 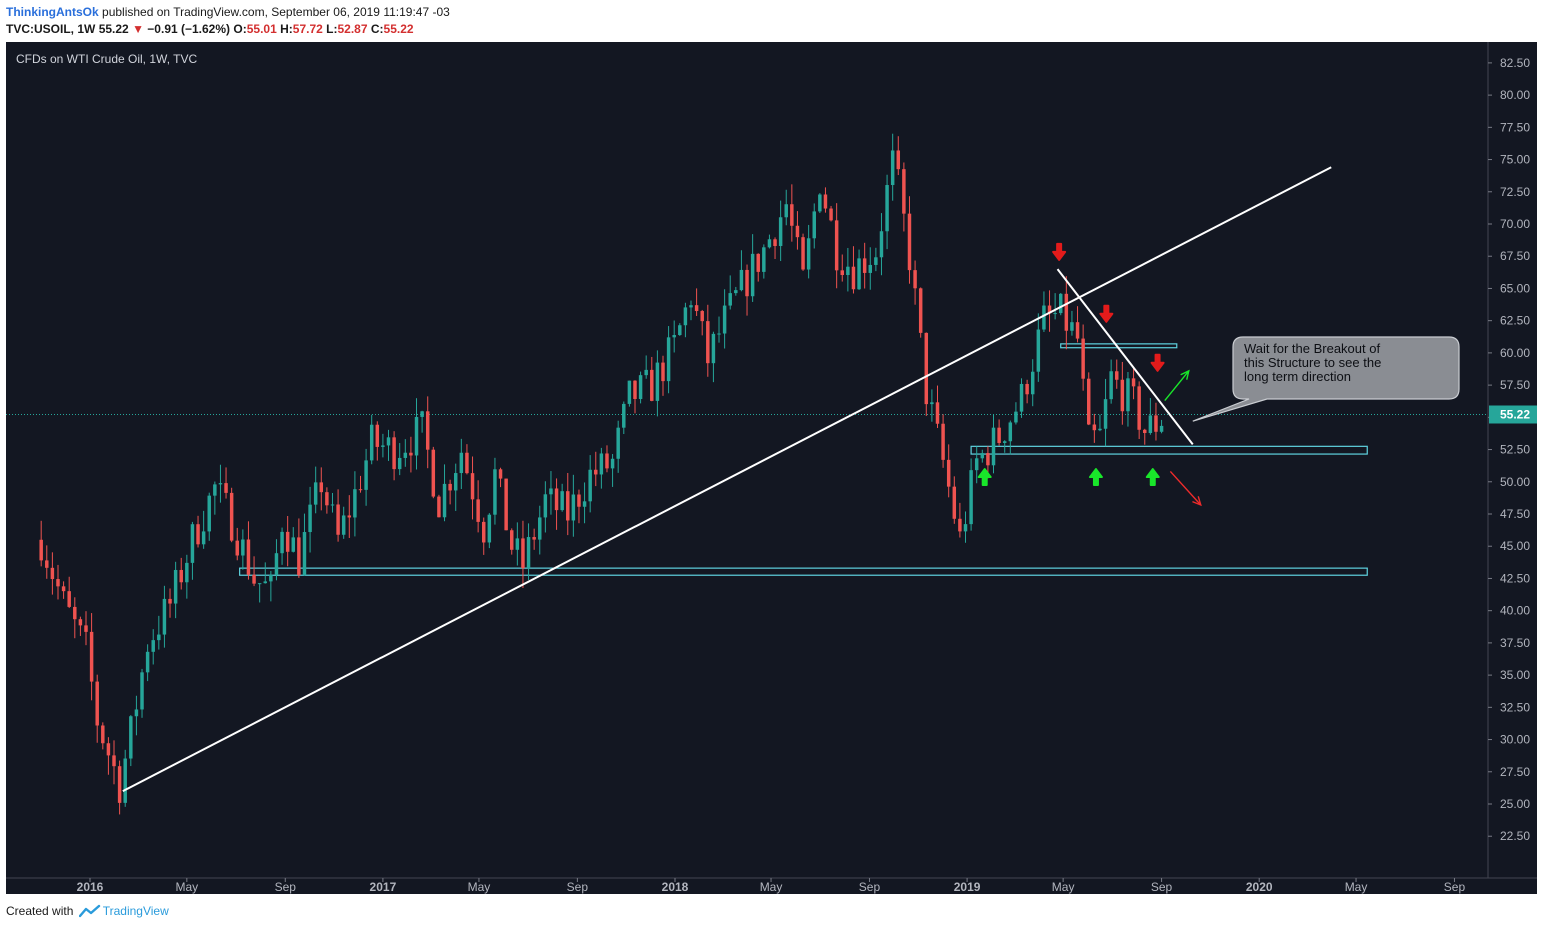 I want to click on y-tick-label: 25.00, so click(x=1515, y=804).